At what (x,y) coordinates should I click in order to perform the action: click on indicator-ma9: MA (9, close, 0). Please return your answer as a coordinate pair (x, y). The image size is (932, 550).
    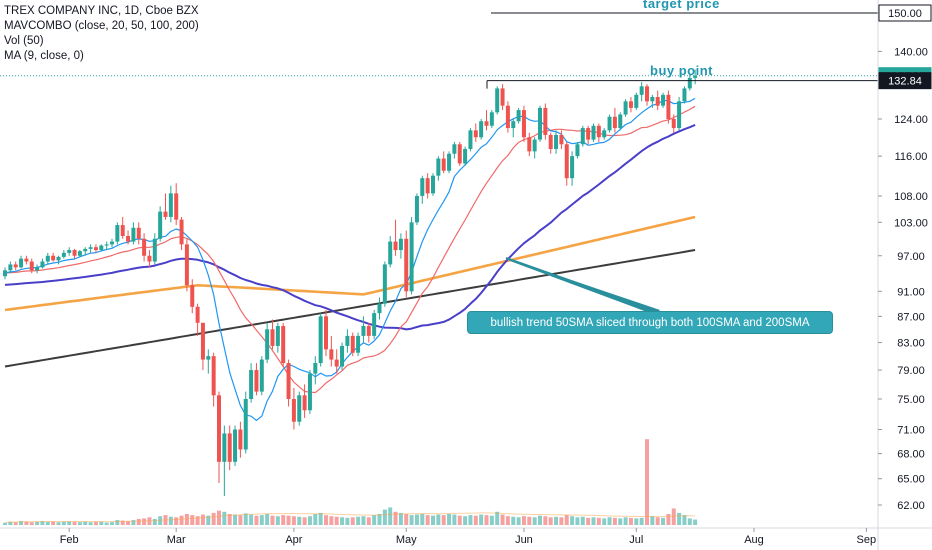
    Looking at the image, I should click on (44, 56).